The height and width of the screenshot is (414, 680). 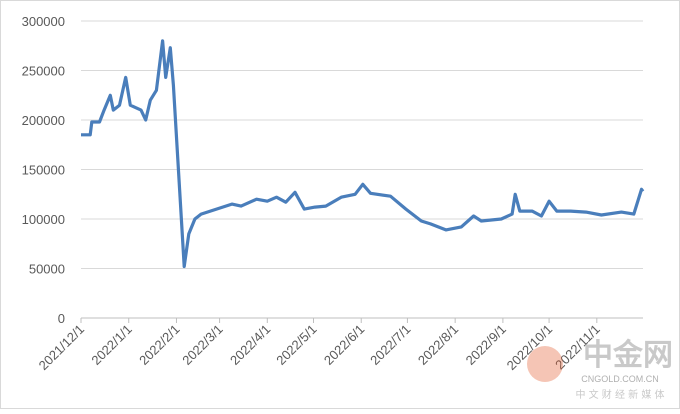 I want to click on watermark-brand: 中金网, so click(x=628, y=355).